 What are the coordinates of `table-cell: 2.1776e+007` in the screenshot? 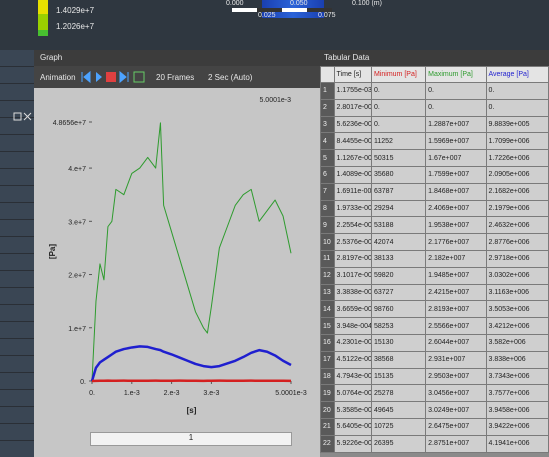 It's located at (456, 242).